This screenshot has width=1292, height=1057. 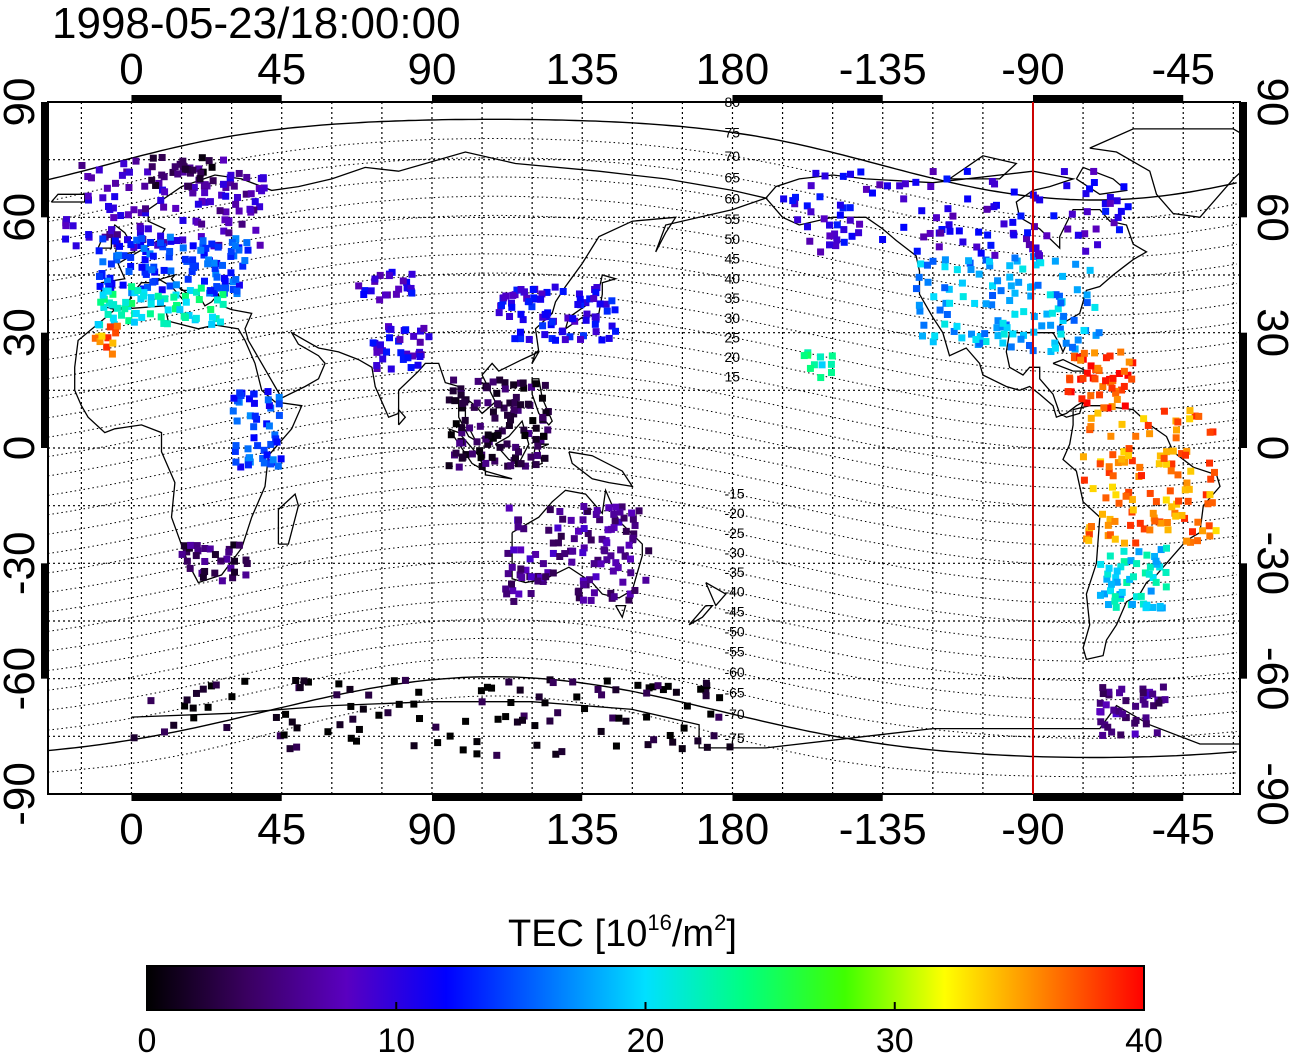 What do you see at coordinates (22, 452) in the screenshot?
I see `left-latitude-labels: 90 60 30 0 -30 -60 -90` at bounding box center [22, 452].